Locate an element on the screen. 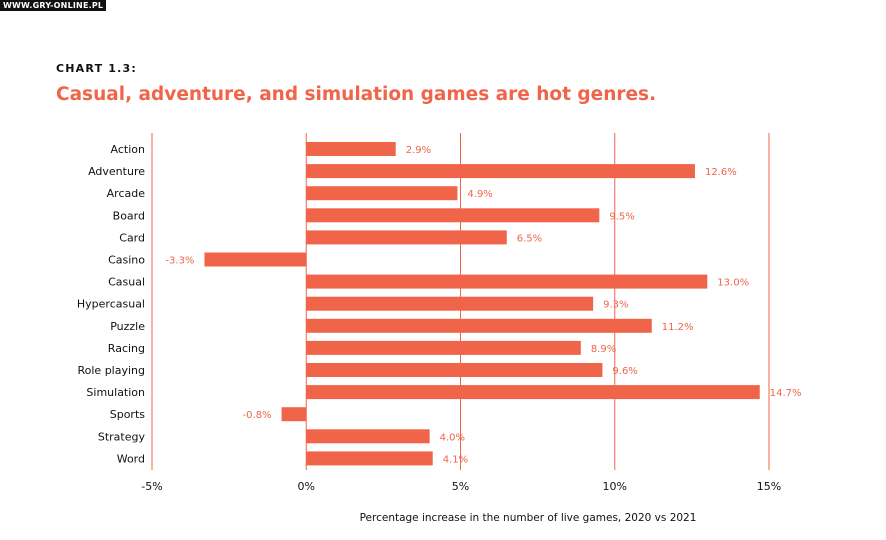 This screenshot has width=886, height=540. category-label: Sports is located at coordinates (128, 414).